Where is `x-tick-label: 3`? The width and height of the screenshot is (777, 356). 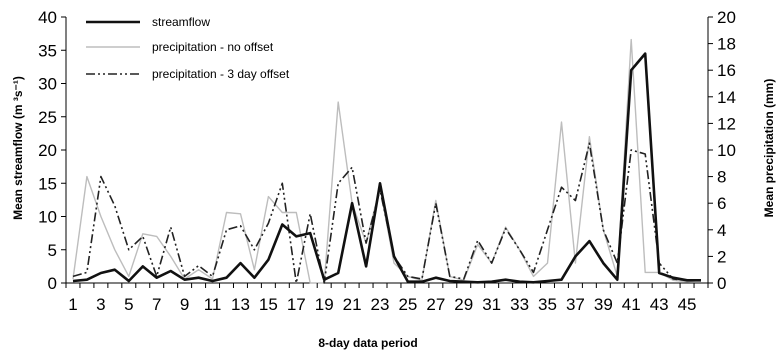 x-tick-label: 3 is located at coordinates (100, 304).